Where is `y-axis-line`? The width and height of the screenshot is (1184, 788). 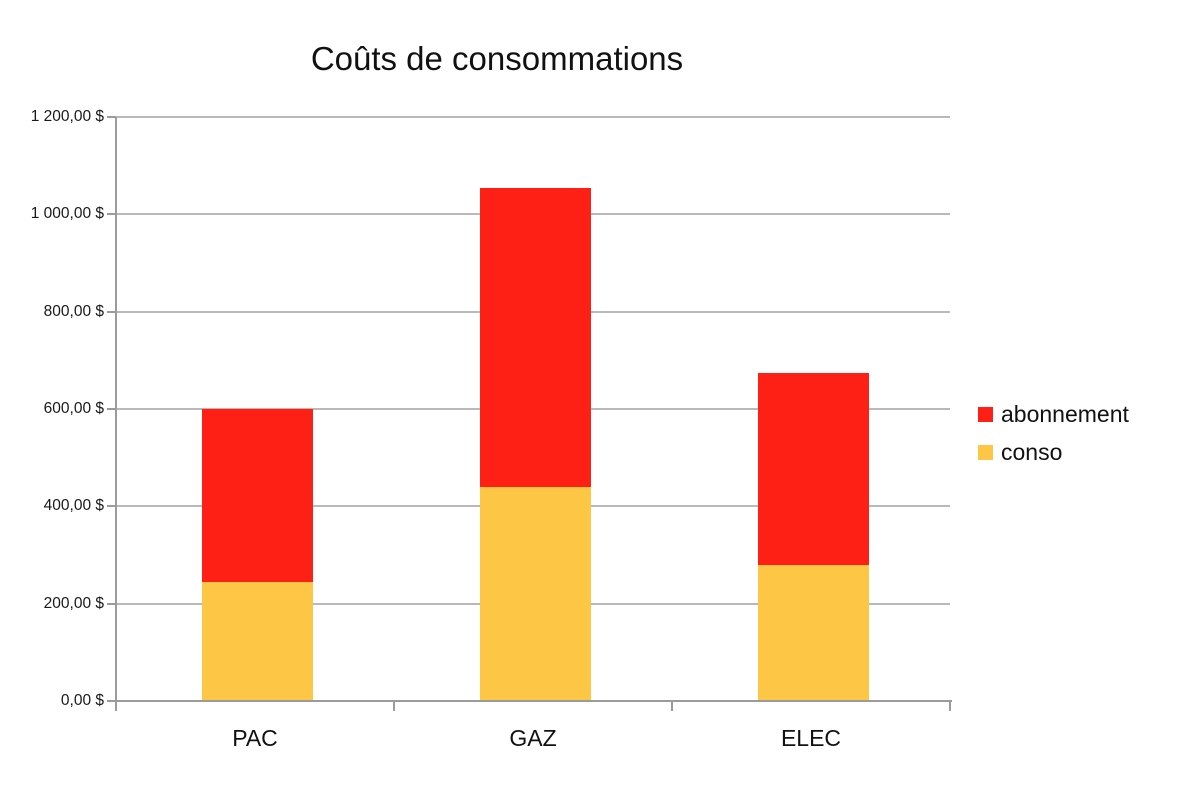 y-axis-line is located at coordinates (116, 410).